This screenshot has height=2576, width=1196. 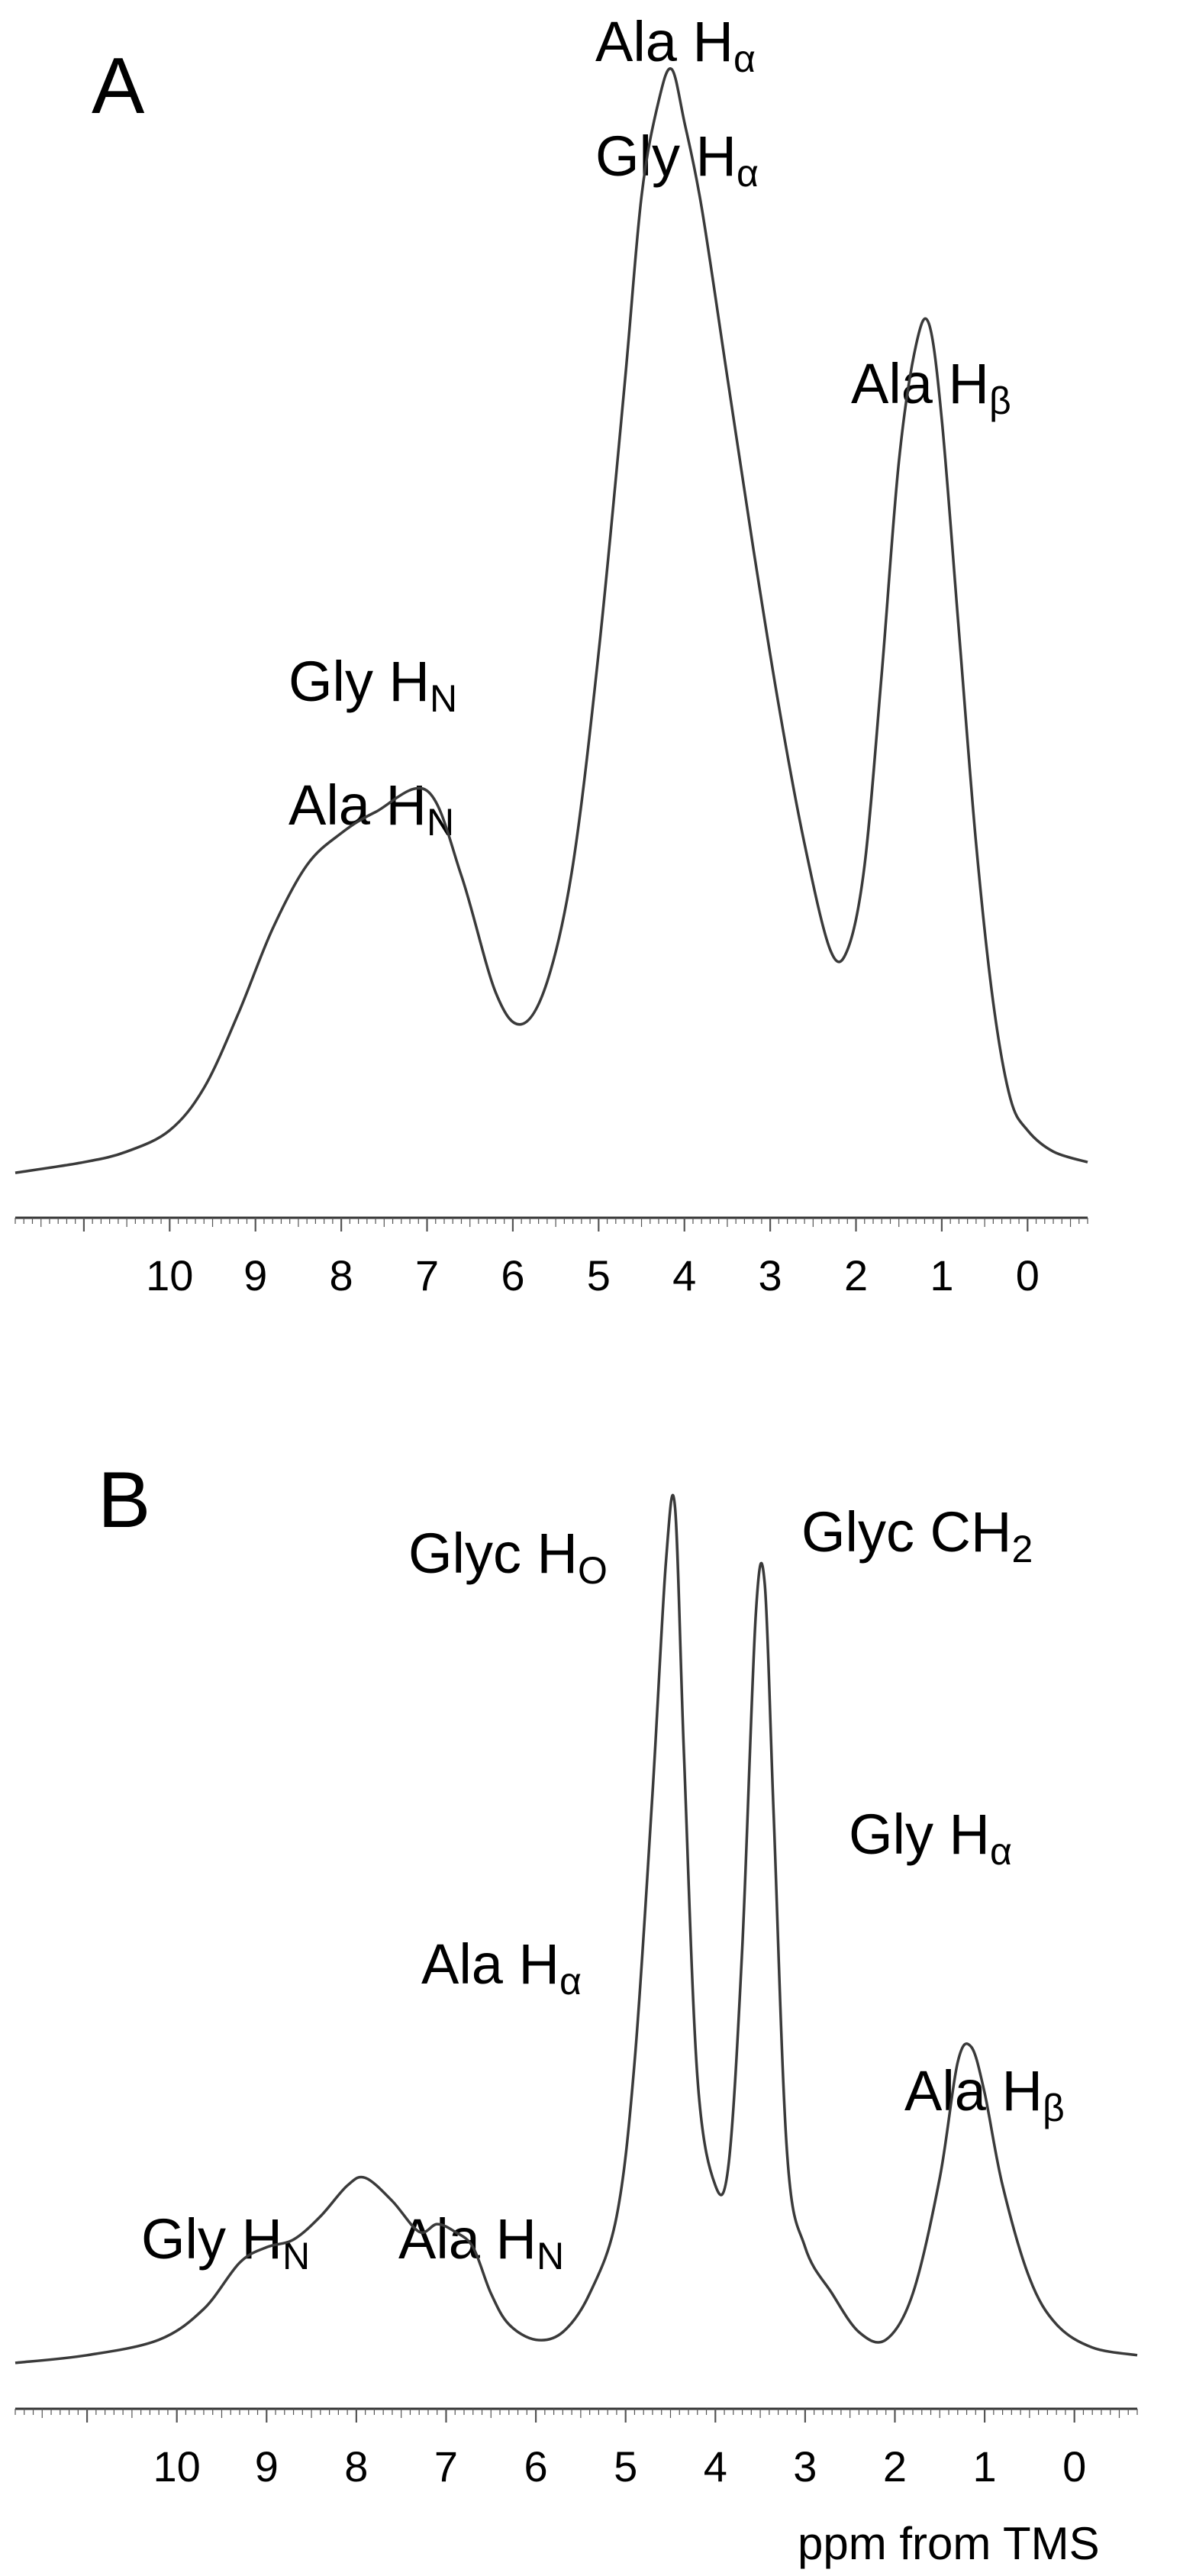 What do you see at coordinates (675, 45) in the screenshot?
I see `annotation-ala-h-alpha-a: Ala Hα` at bounding box center [675, 45].